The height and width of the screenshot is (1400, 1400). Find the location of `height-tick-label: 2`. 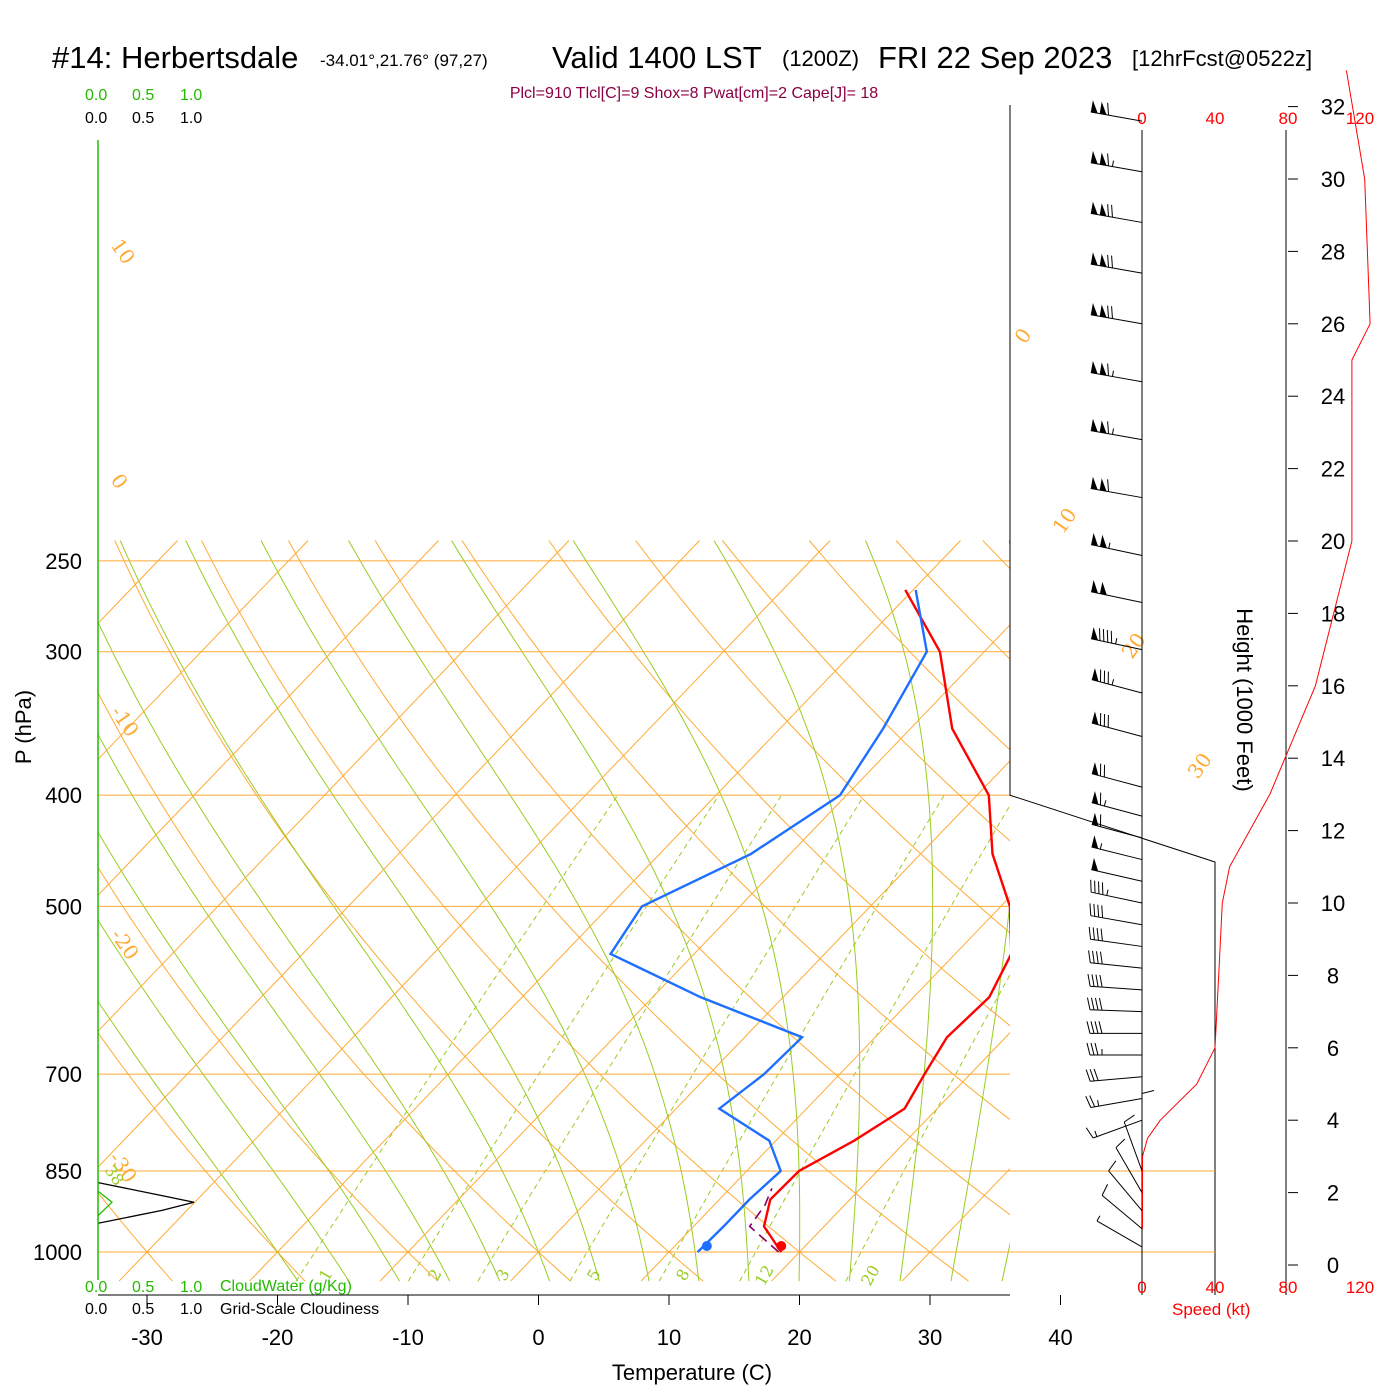

height-tick-label: 2 is located at coordinates (1333, 1193).